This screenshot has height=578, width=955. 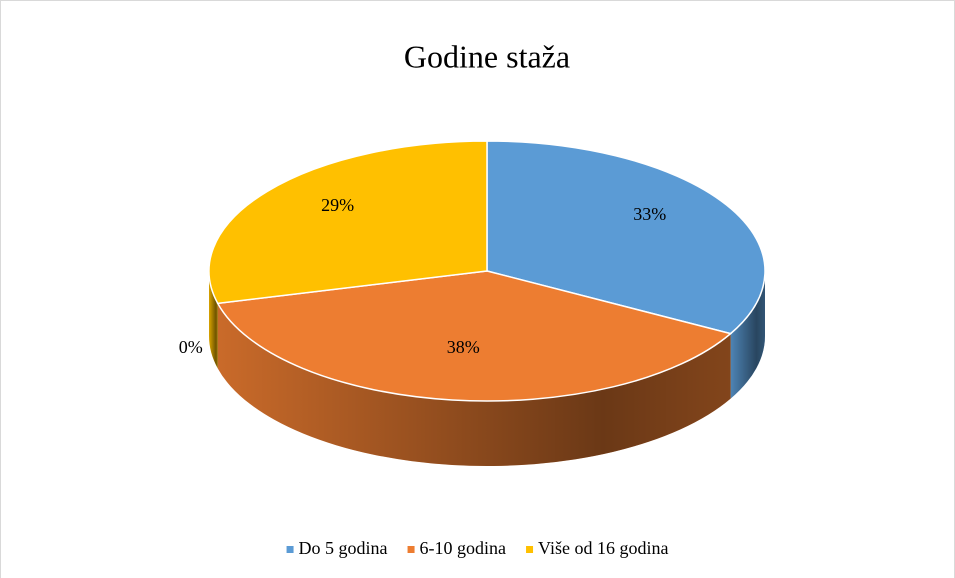 What do you see at coordinates (463, 548) in the screenshot?
I see `legend-label: 6-10 godina` at bounding box center [463, 548].